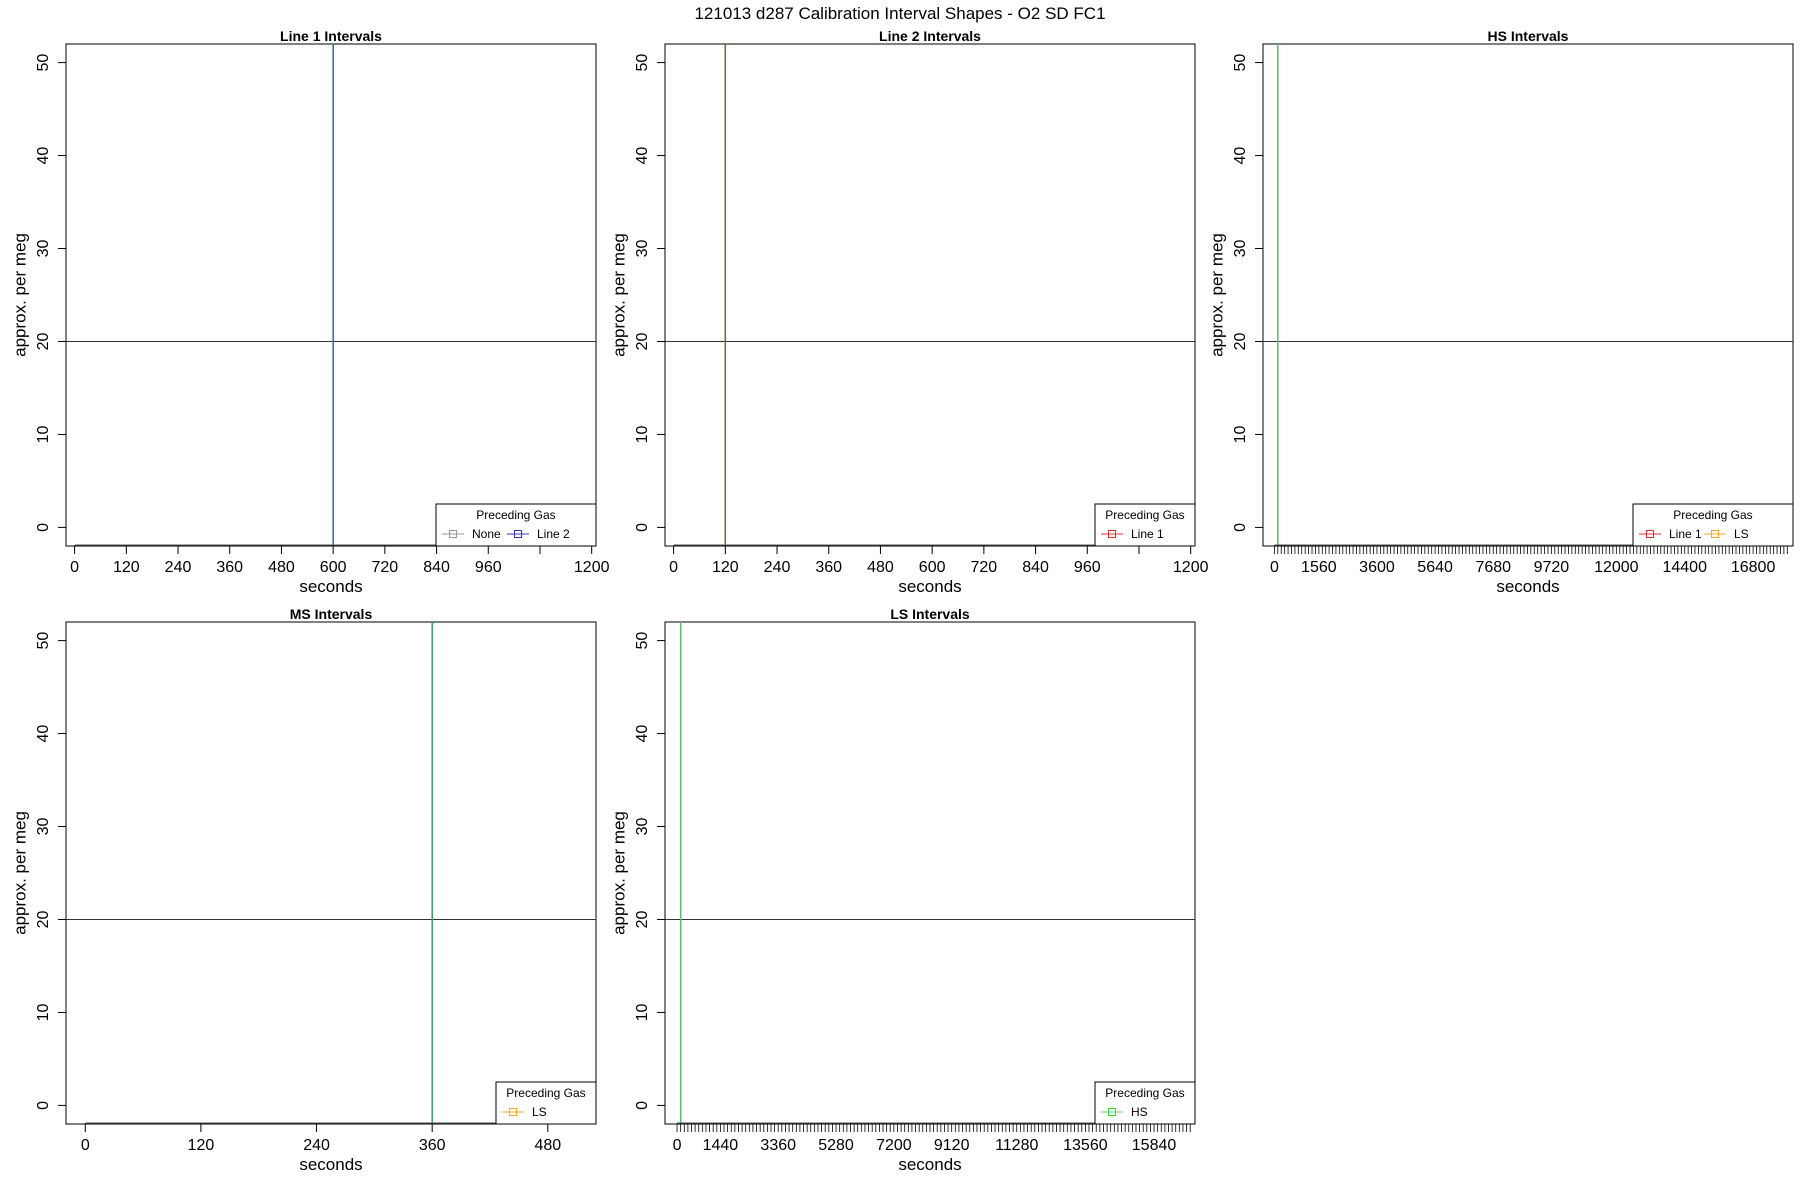  I want to click on panel-title: Line 1 Intervals, so click(331, 36).